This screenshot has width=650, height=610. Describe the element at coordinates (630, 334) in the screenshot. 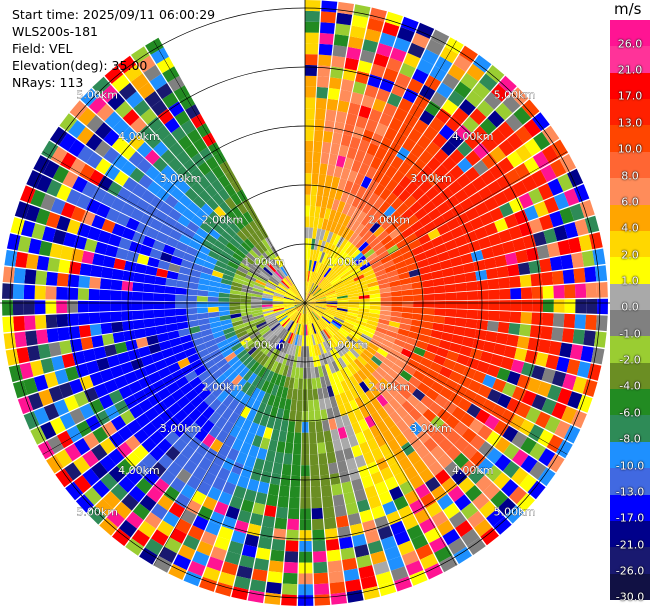

I see `colorbar-tick: -1.0` at that location.